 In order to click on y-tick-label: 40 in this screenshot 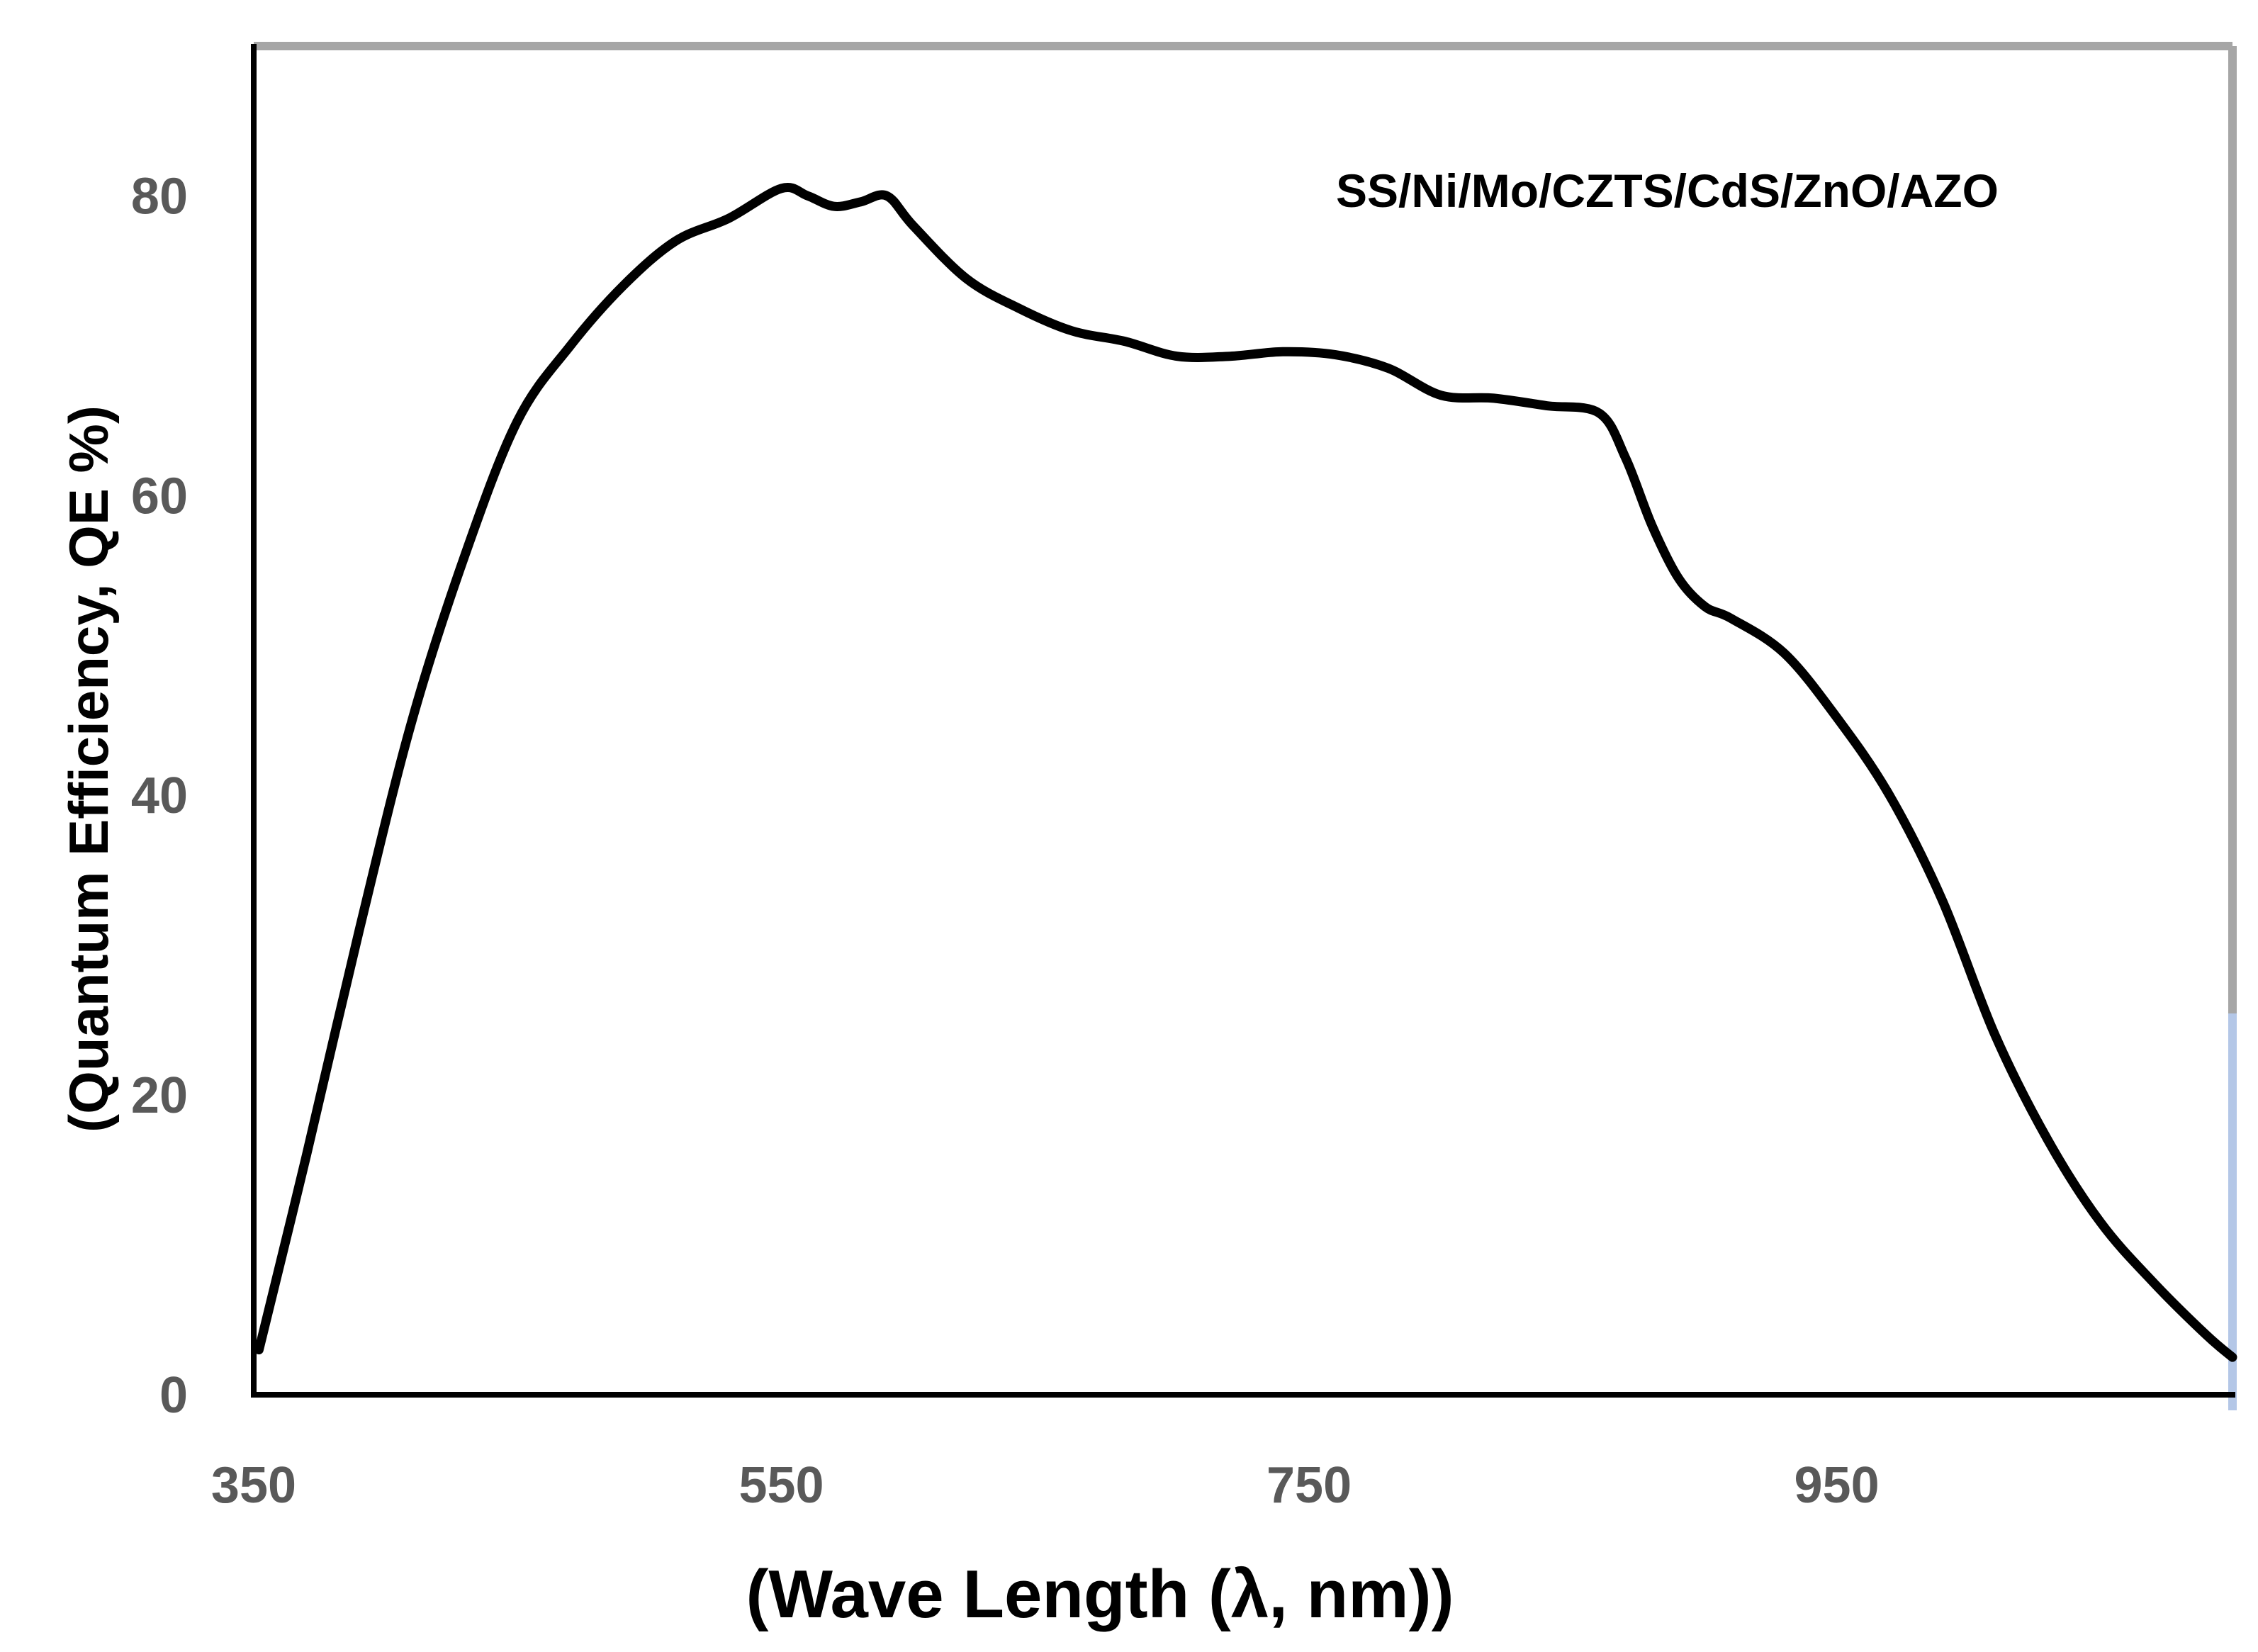, I will do `click(159, 796)`.